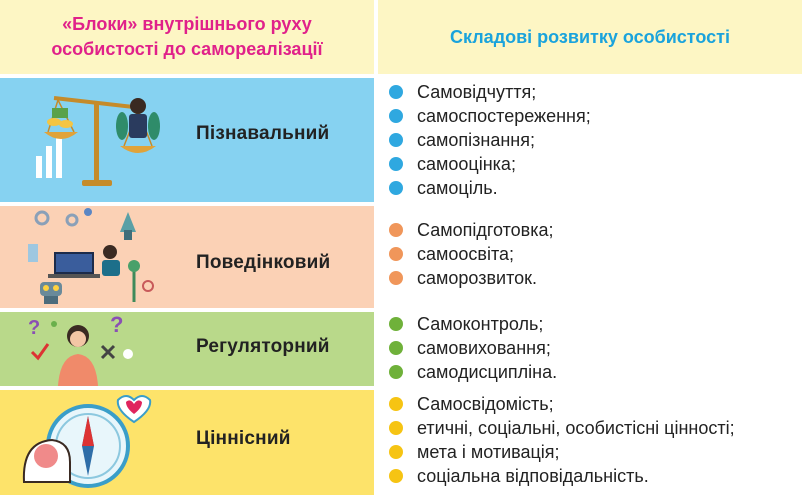  Describe the element at coordinates (91, 256) in the screenshot. I see `robot-workspace-icon` at that location.